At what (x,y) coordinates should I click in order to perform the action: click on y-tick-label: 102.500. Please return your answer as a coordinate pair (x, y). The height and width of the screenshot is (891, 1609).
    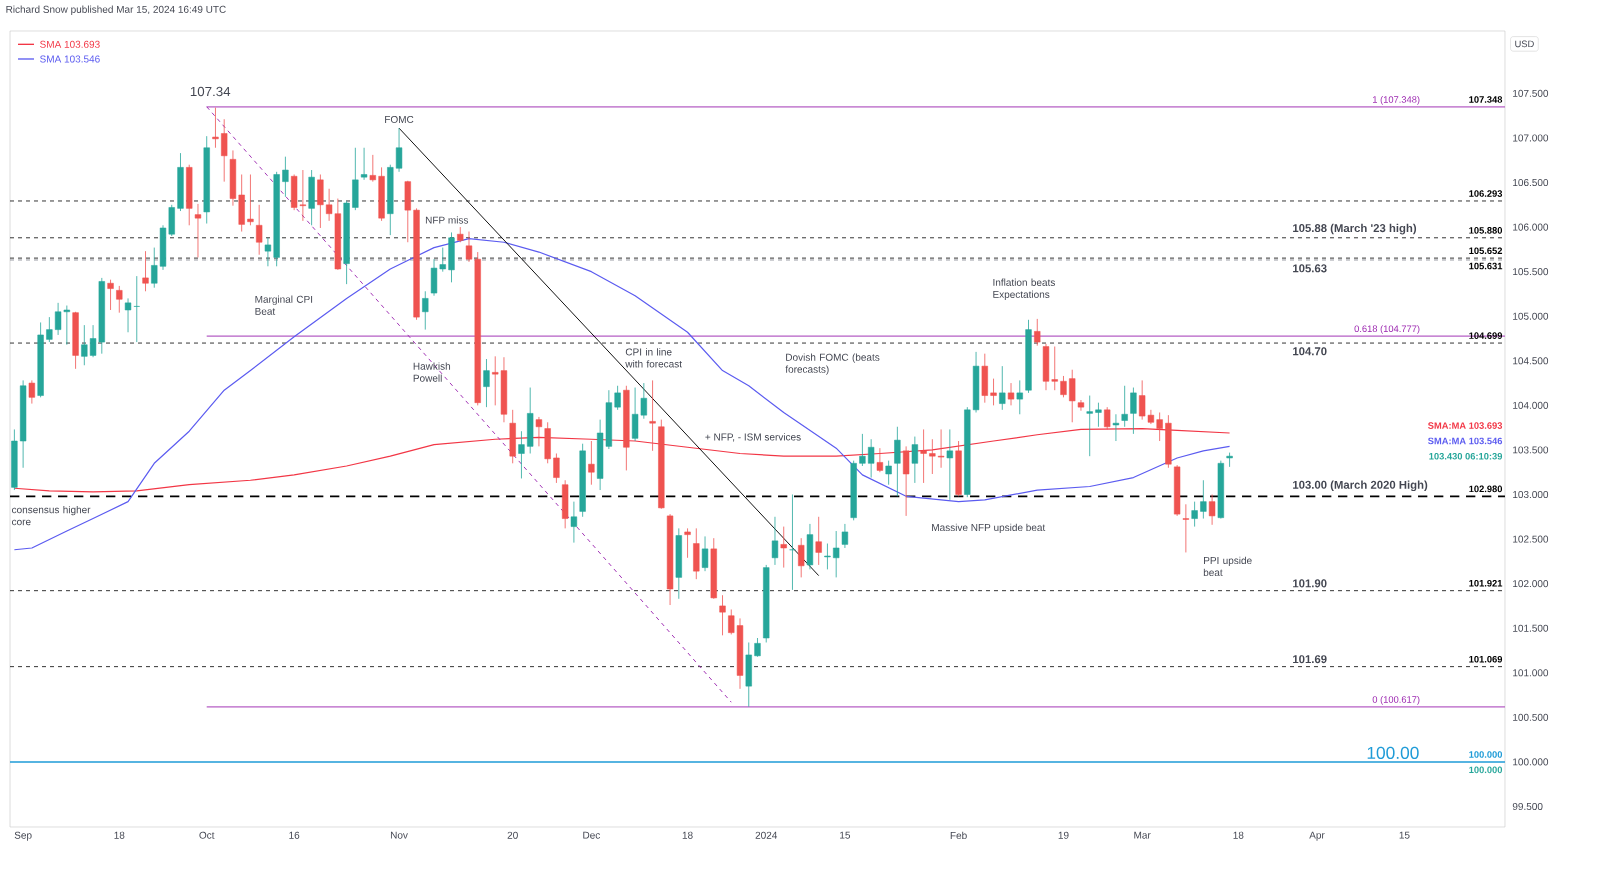
    Looking at the image, I should click on (1531, 539).